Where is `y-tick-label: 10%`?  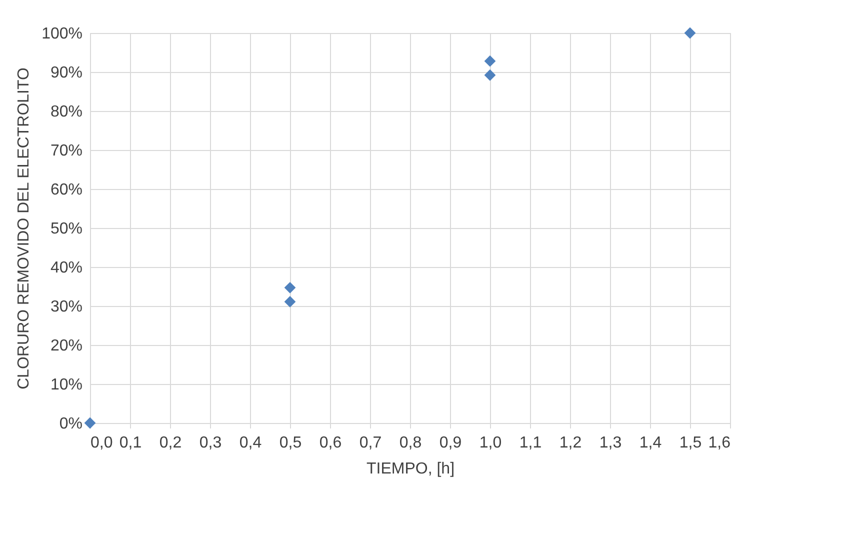
y-tick-label: 10% is located at coordinates (66, 385).